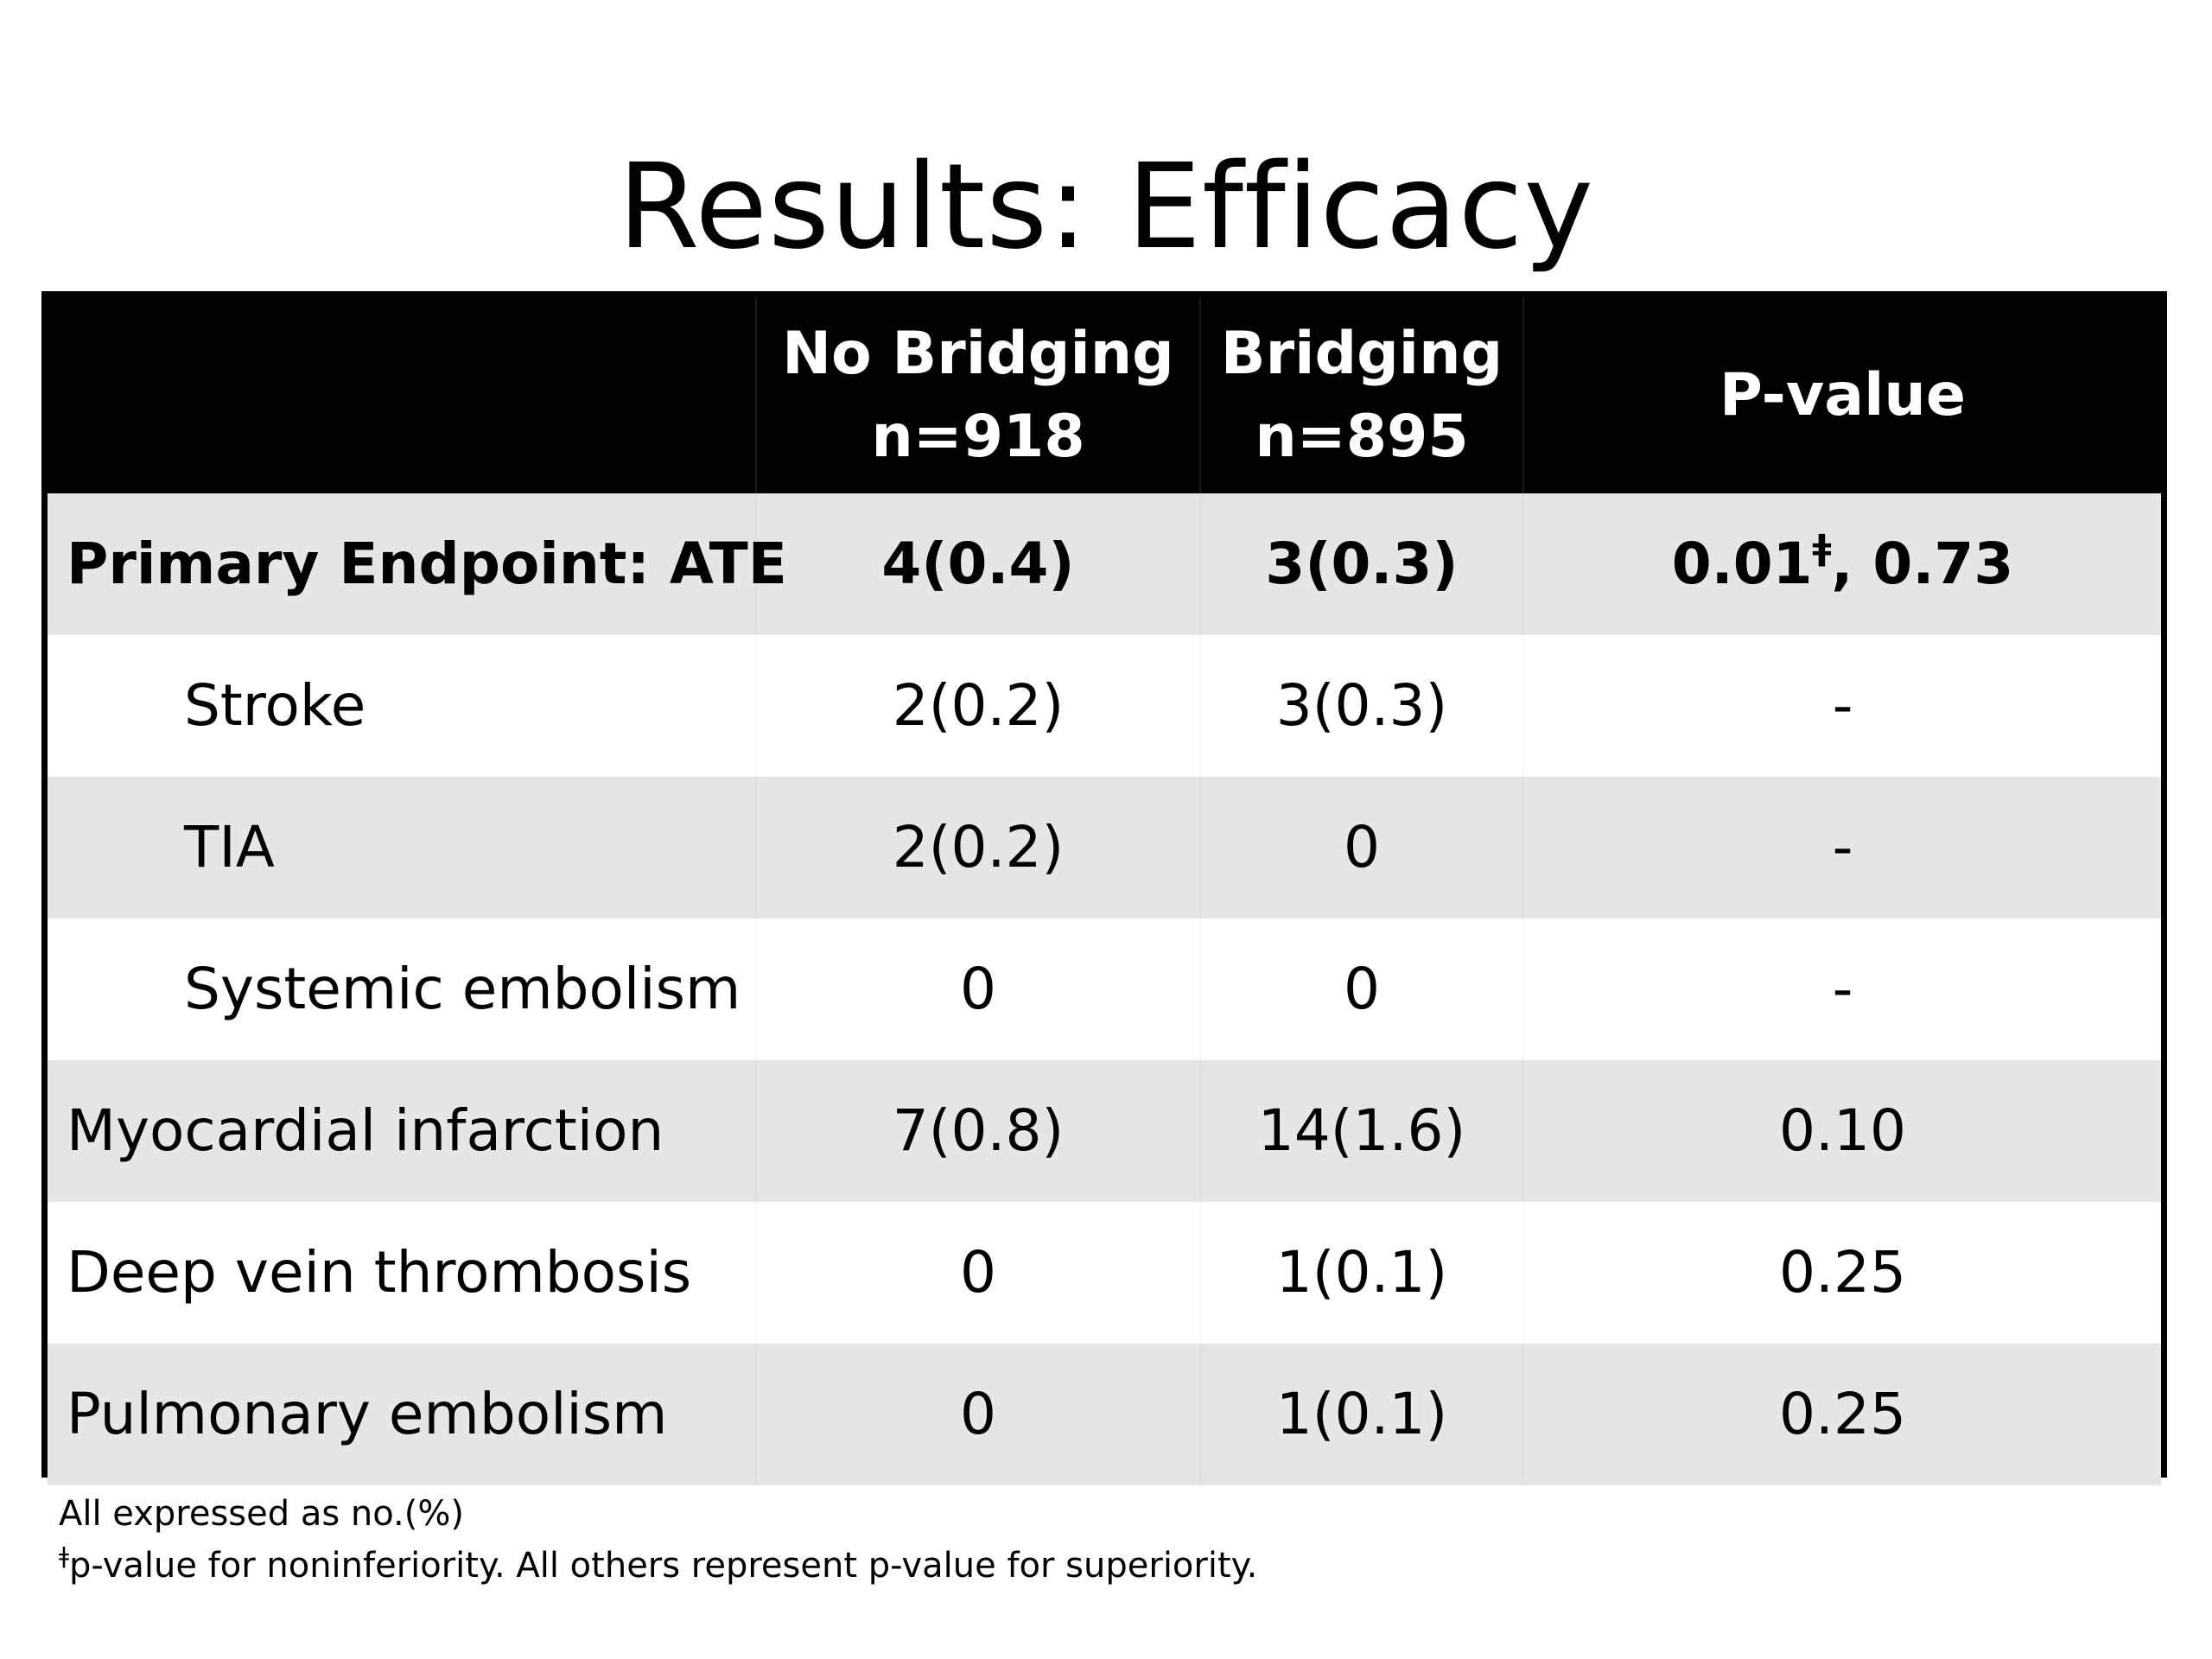 The height and width of the screenshot is (1659, 2212). I want to click on table-row-tia: TIA 2(0.2) 0 -, so click(1104, 847).